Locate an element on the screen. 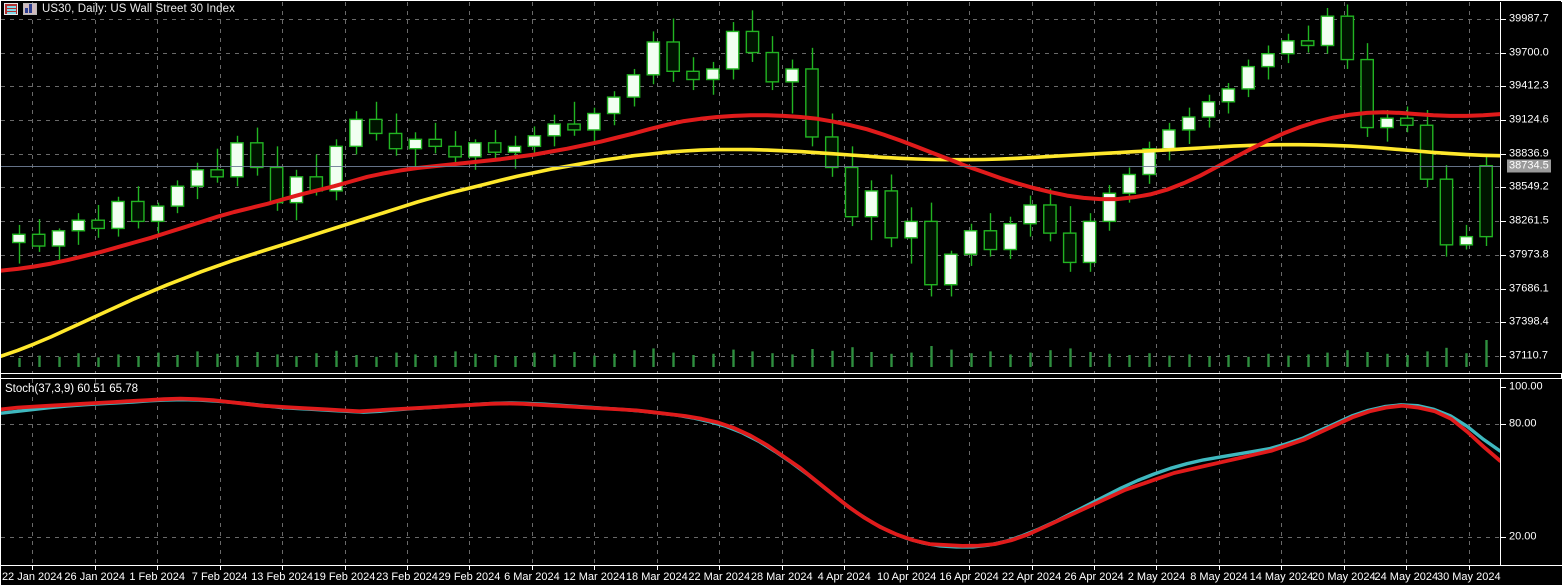 The image size is (1562, 585). time-axis-label: 2 May 2024 is located at coordinates (1156, 577).